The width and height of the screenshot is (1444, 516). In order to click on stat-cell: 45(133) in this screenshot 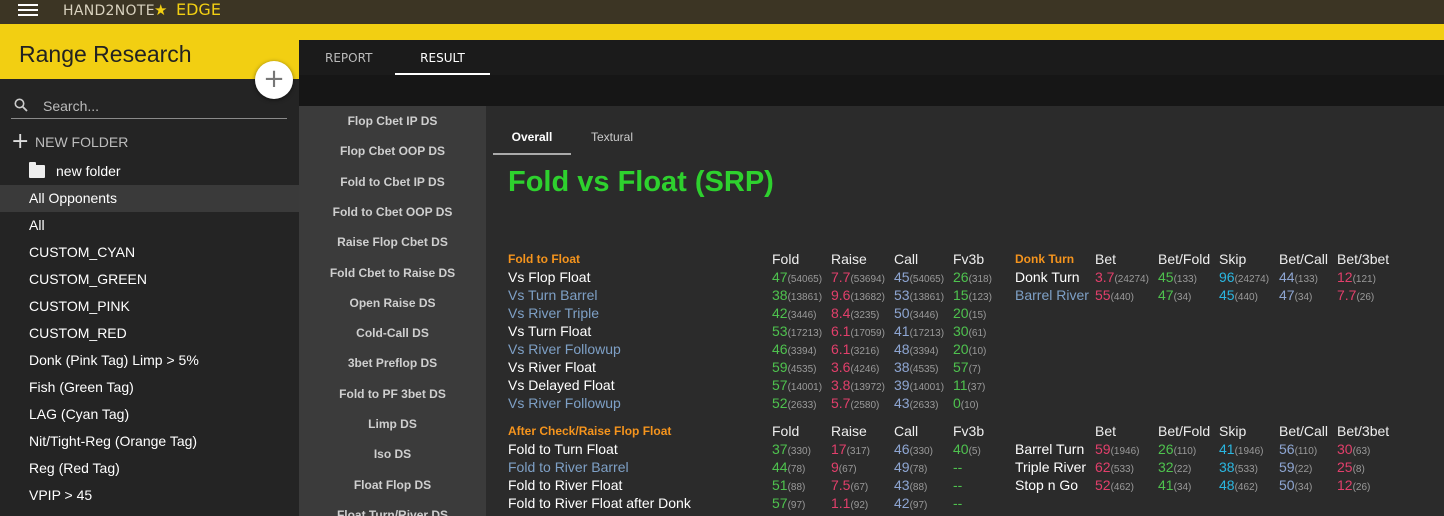, I will do `click(1177, 278)`.